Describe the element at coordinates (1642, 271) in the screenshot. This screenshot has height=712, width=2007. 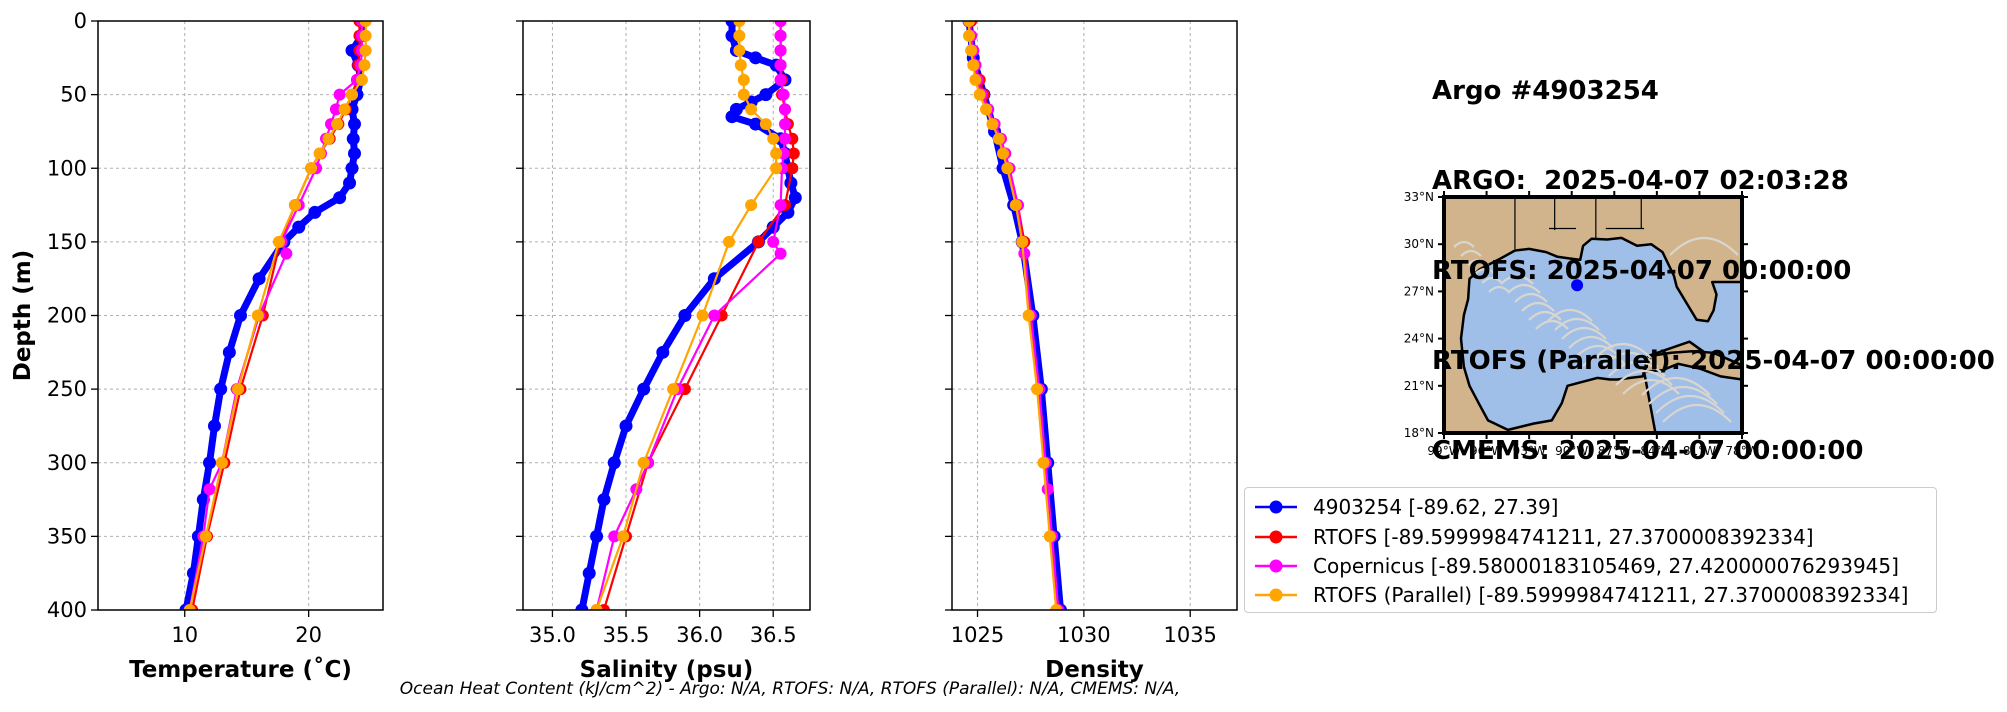
I see `title-line-rtofs-time: RTOFS: 2025-04-07 00:00:00` at that location.